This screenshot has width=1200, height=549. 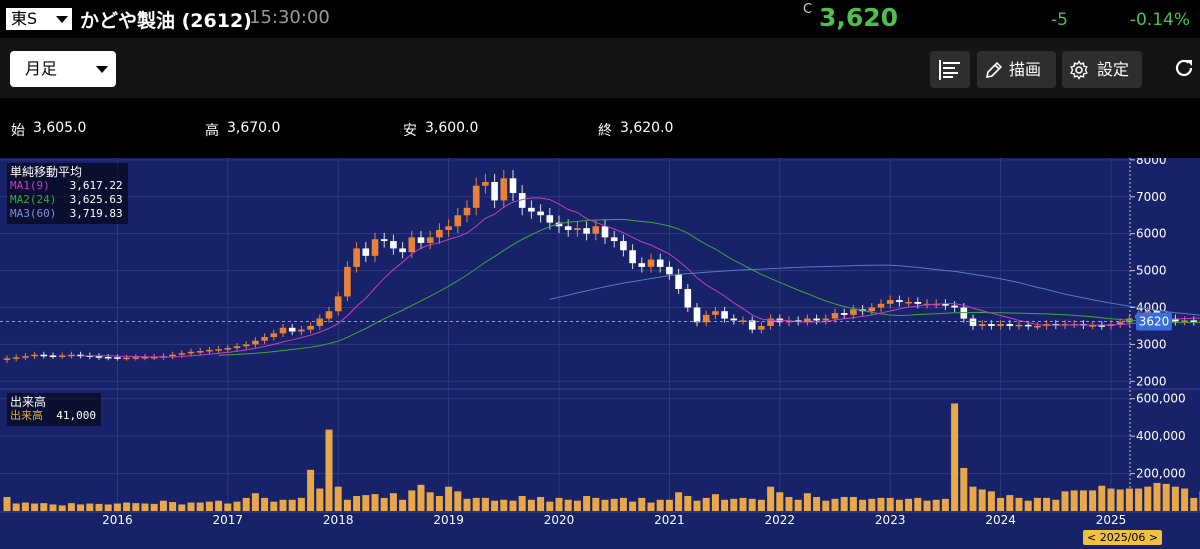 I want to click on ma1-label: MA1(9), so click(x=30, y=185).